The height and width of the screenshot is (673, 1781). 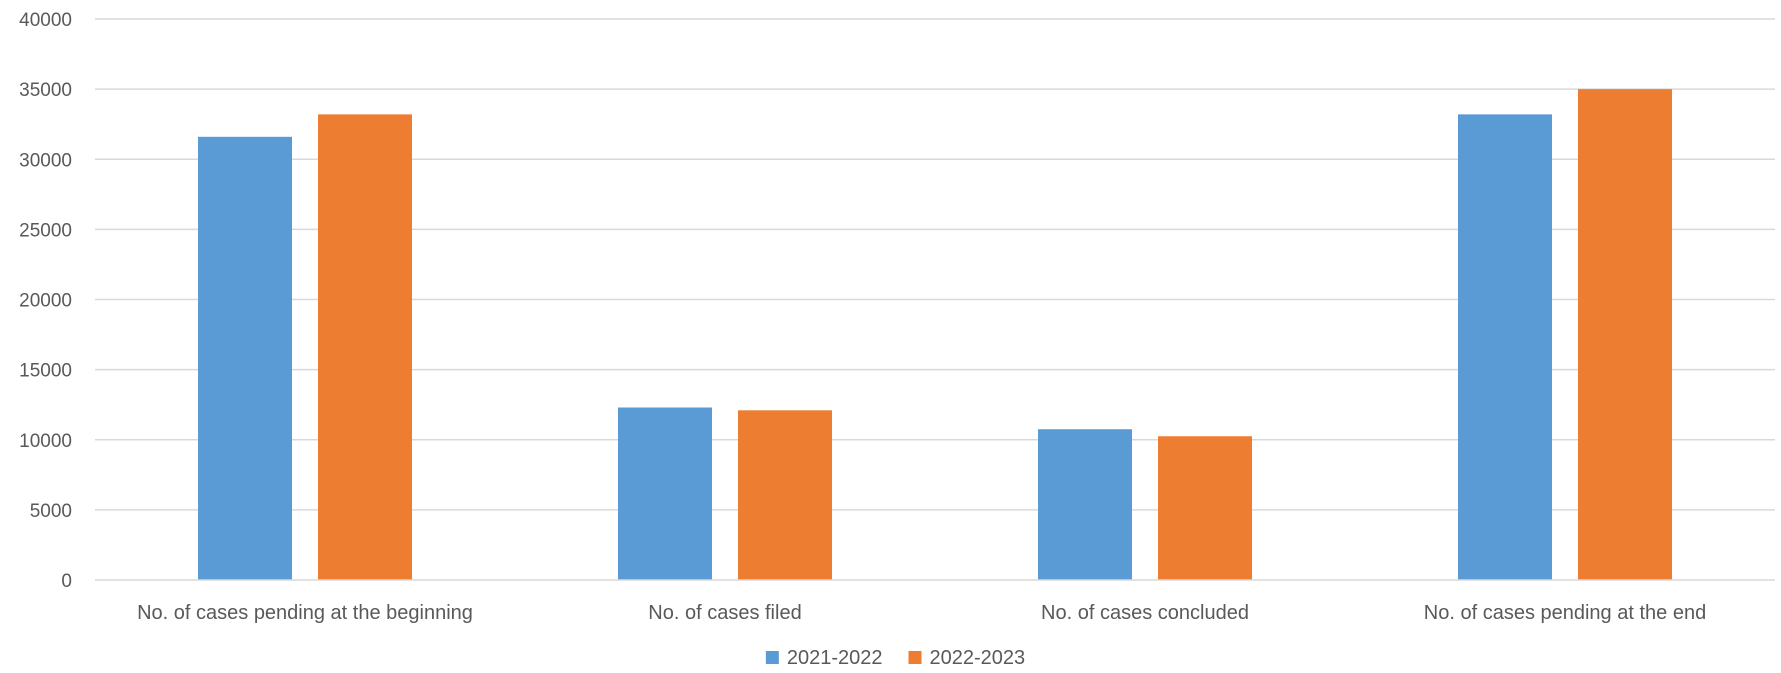 I want to click on x-category-label: No. of cases filed, so click(x=724, y=613).